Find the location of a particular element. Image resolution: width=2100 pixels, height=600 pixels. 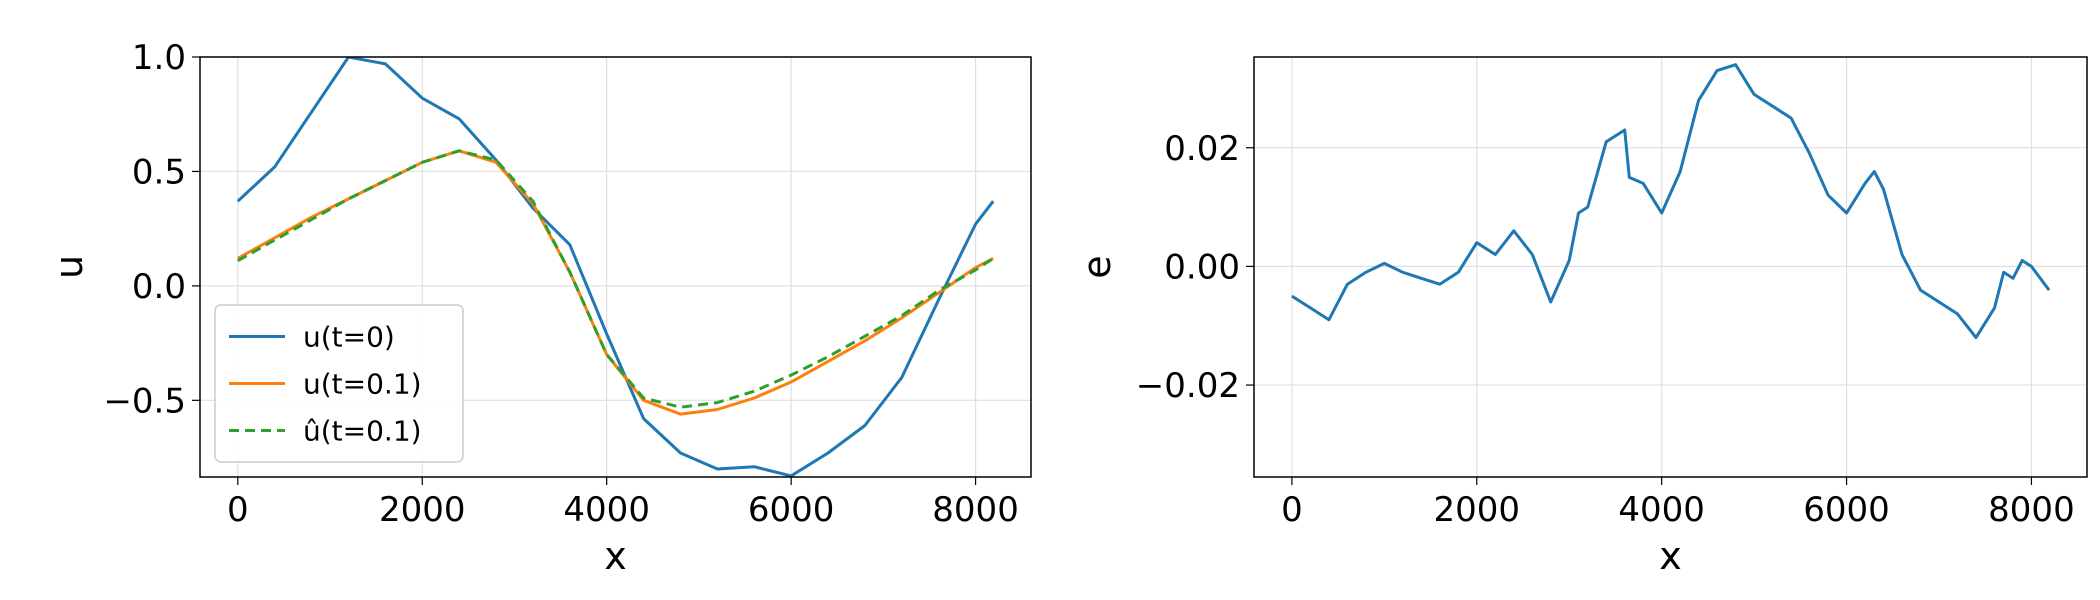

y-tick-label: 1.0 is located at coordinates (159, 58).